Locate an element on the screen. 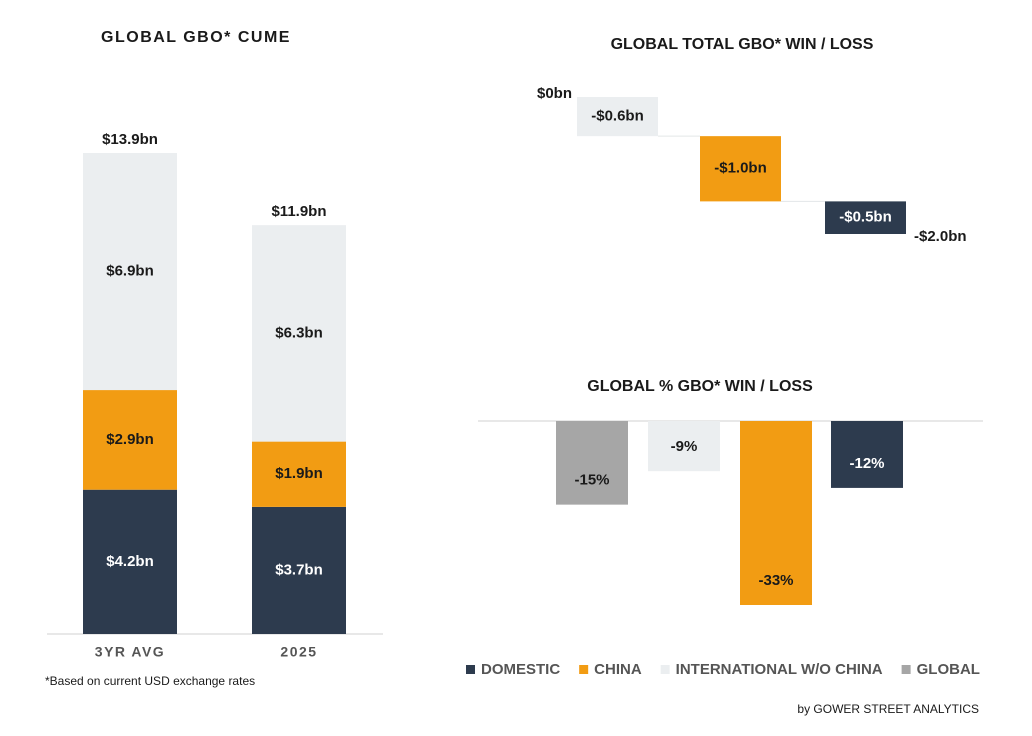 This screenshot has height=736, width=1032. value-label: -33% is located at coordinates (775, 580).